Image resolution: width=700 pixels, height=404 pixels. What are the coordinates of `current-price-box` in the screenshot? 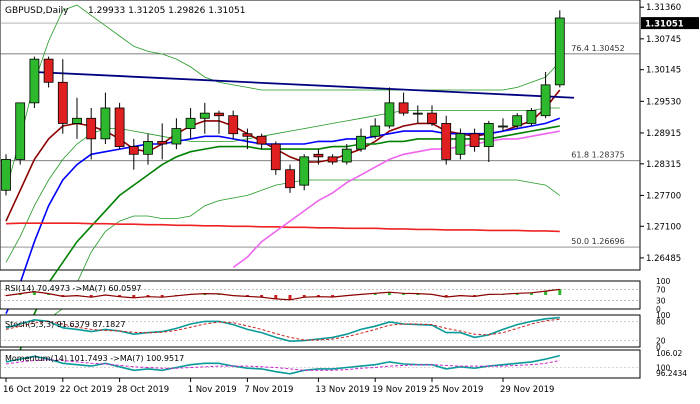 It's located at (670, 23).